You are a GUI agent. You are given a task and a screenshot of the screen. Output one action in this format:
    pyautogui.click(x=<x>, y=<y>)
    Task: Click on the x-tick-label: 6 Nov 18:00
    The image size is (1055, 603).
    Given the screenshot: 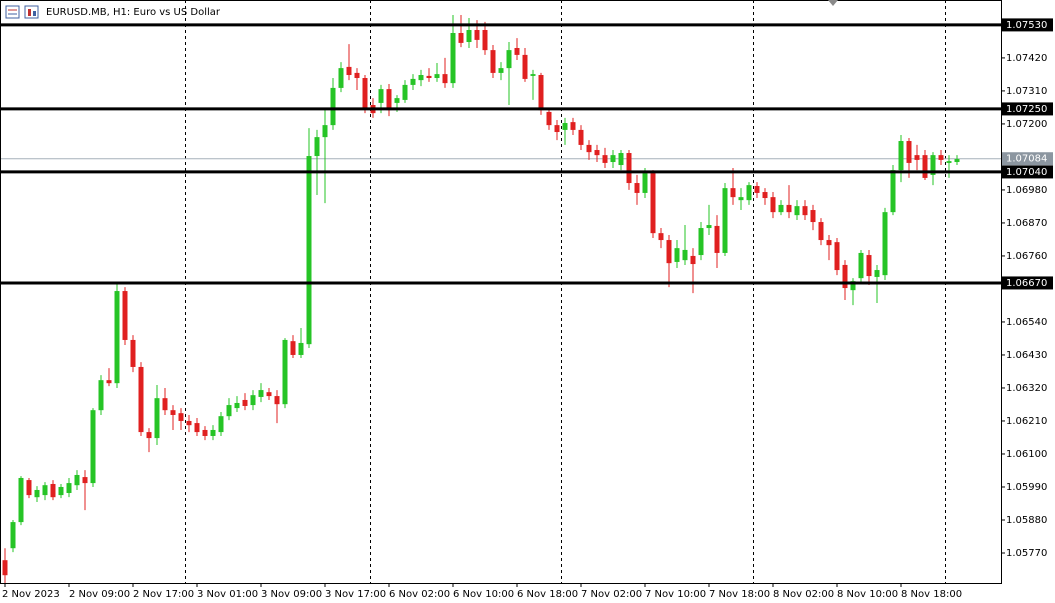 What is the action you would take?
    pyautogui.click(x=547, y=594)
    